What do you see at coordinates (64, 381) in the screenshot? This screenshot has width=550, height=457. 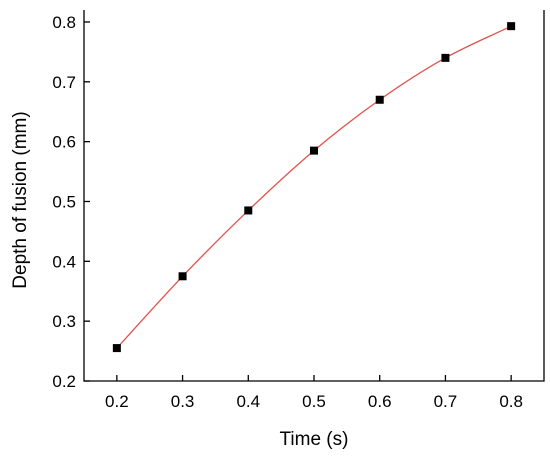 I see `y-tick-label: 0.2` at bounding box center [64, 381].